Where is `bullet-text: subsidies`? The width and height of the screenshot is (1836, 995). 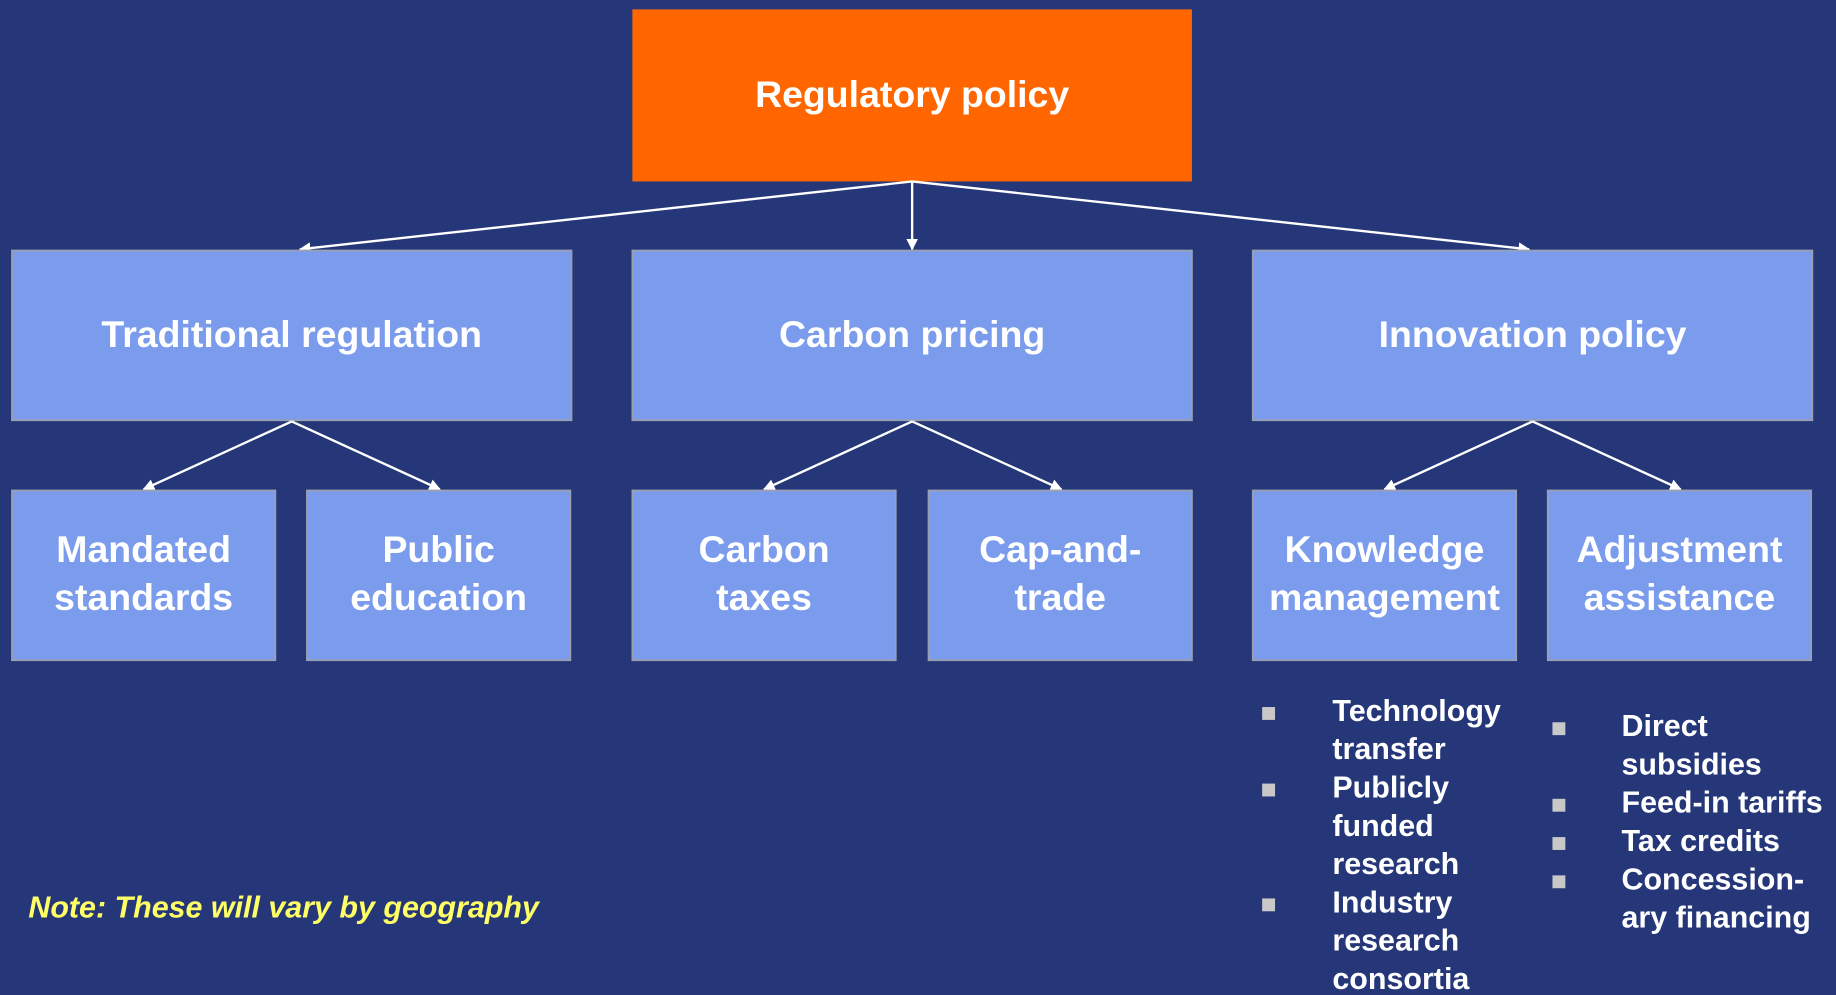 bullet-text: subsidies is located at coordinates (1692, 764).